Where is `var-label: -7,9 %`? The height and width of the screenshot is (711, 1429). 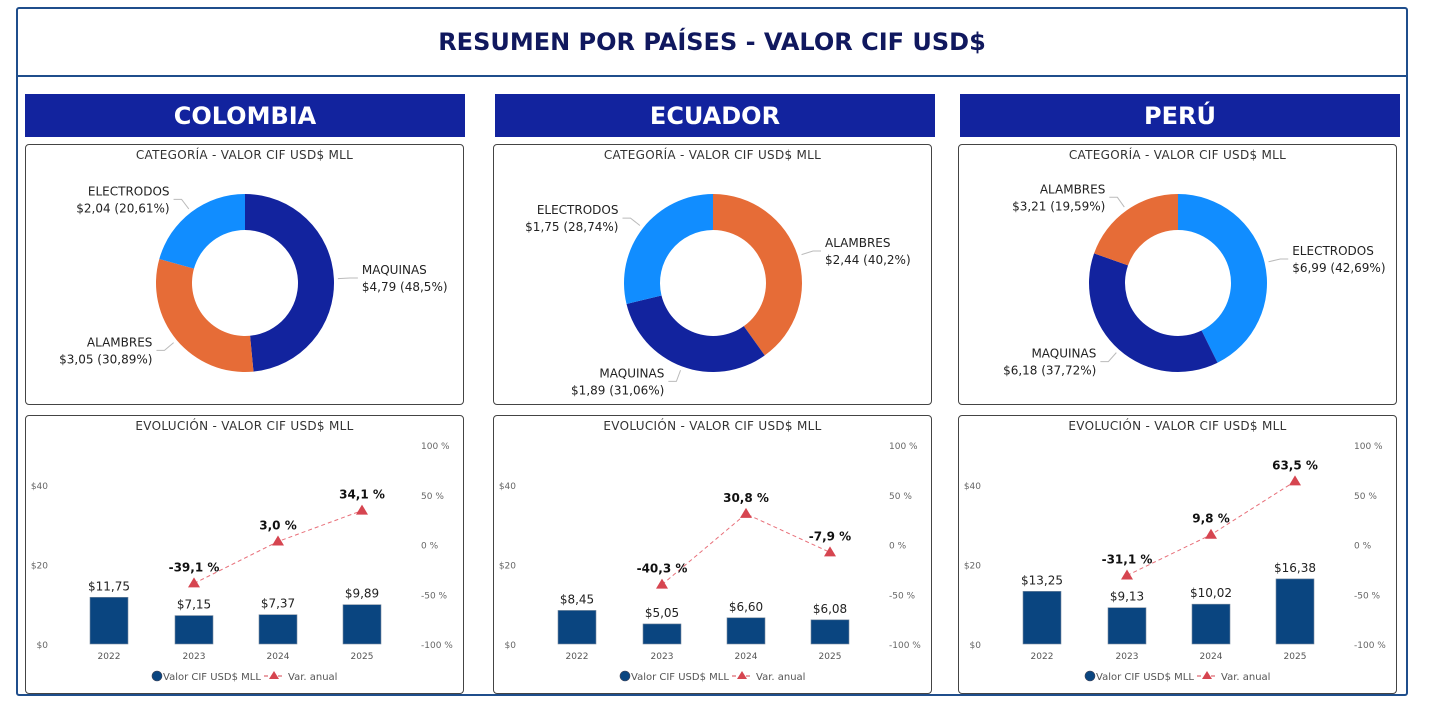 var-label: -7,9 % is located at coordinates (830, 536).